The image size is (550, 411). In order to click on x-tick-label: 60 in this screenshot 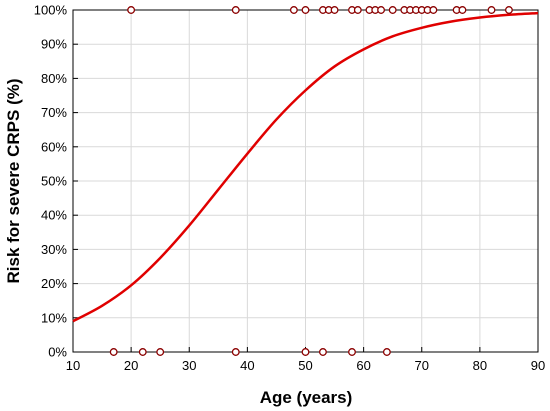, I will do `click(363, 365)`.